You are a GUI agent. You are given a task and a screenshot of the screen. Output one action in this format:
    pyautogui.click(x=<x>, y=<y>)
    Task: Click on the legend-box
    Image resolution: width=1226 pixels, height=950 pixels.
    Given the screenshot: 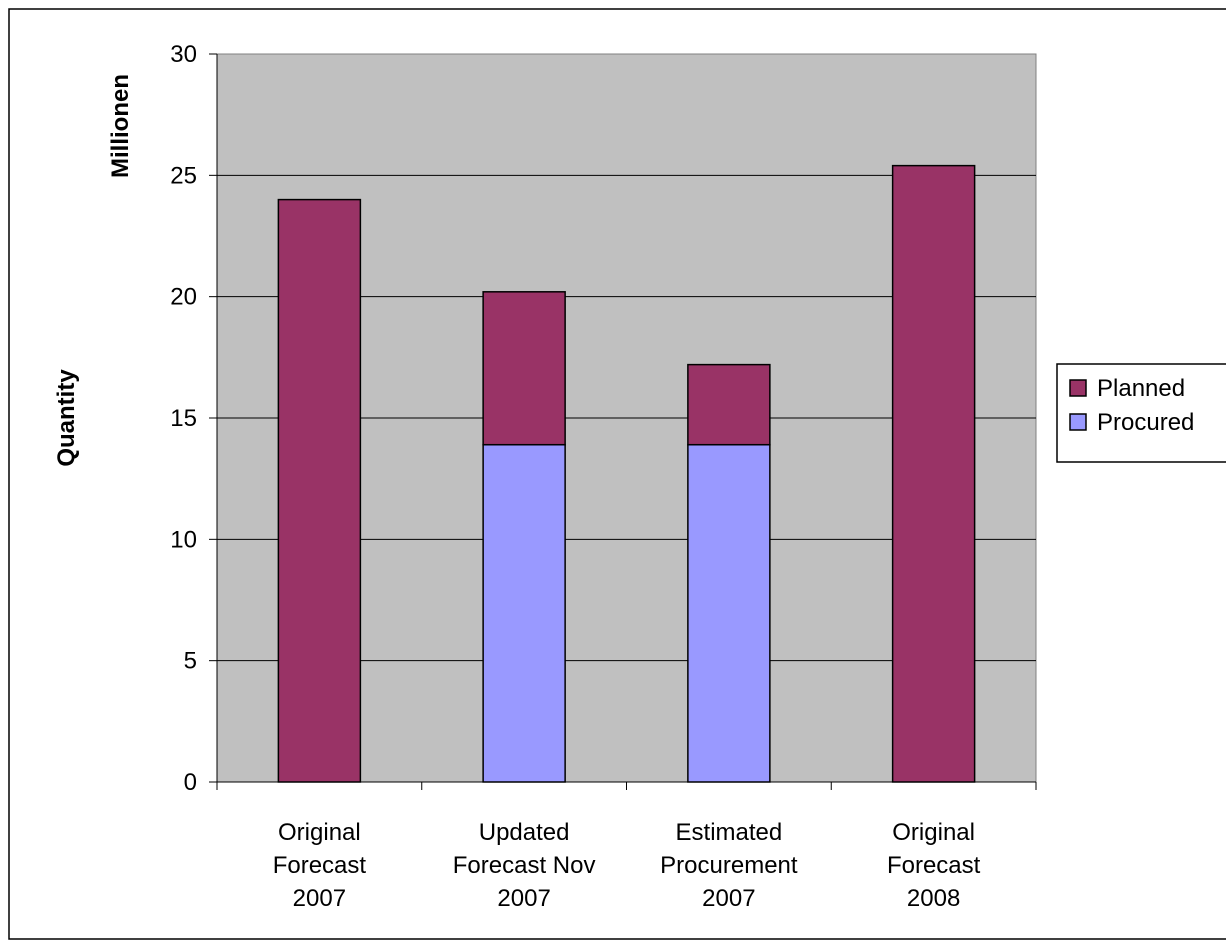 What is the action you would take?
    pyautogui.click(x=1141, y=413)
    